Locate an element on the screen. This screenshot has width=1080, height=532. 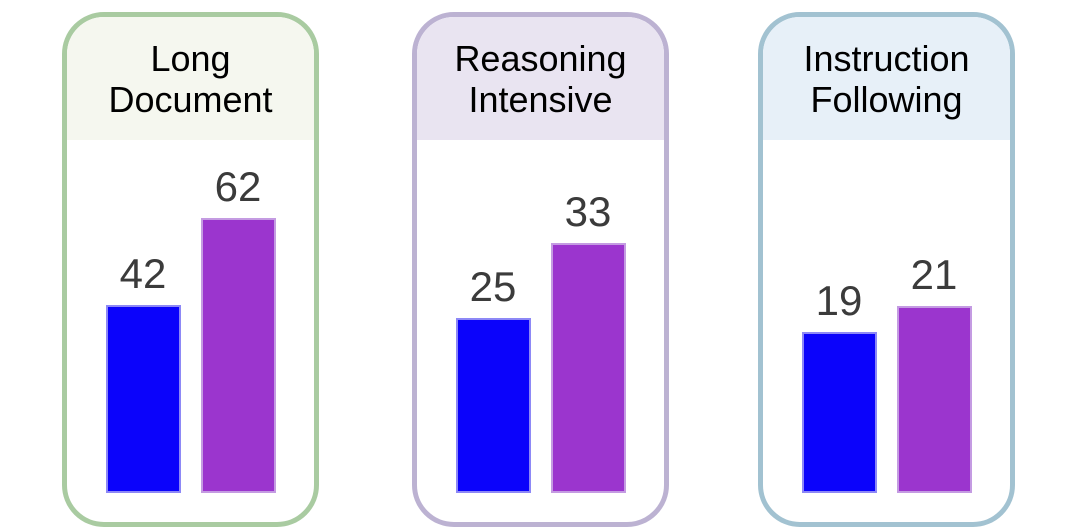
bar-chart: 25 33 is located at coordinates (540, 341).